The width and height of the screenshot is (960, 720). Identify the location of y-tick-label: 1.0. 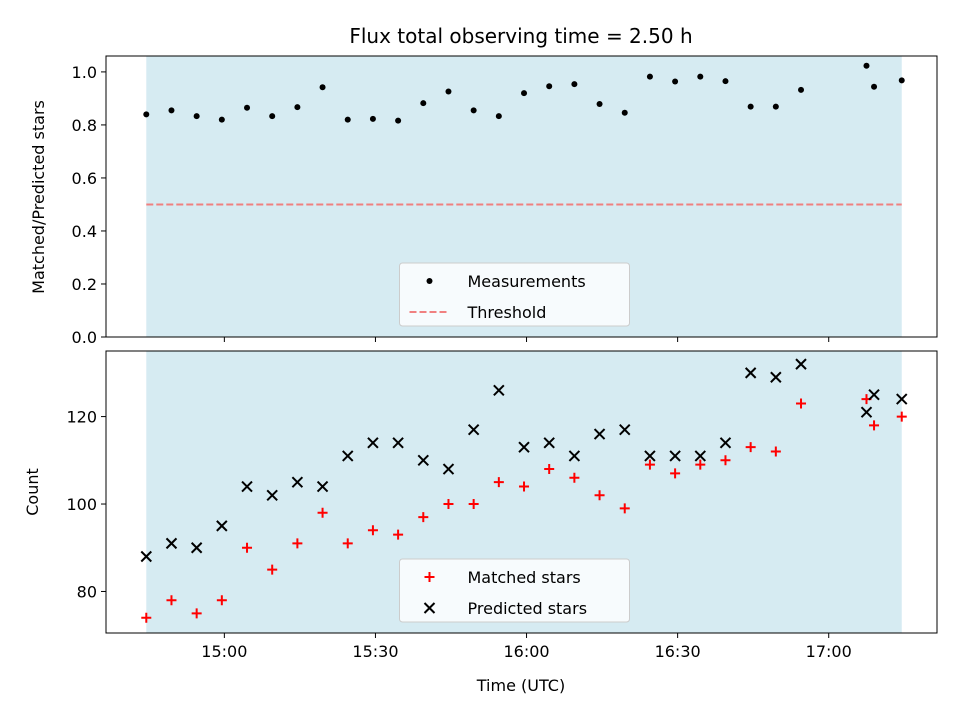
(84, 72).